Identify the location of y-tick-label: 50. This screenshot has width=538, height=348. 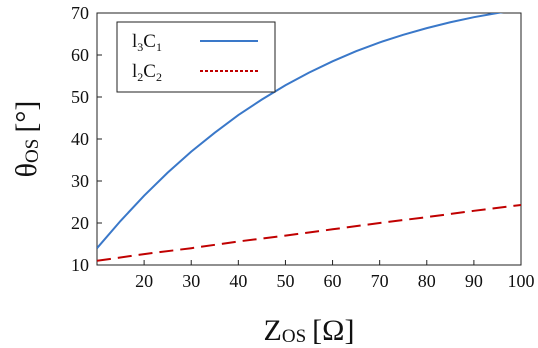
(80, 97).